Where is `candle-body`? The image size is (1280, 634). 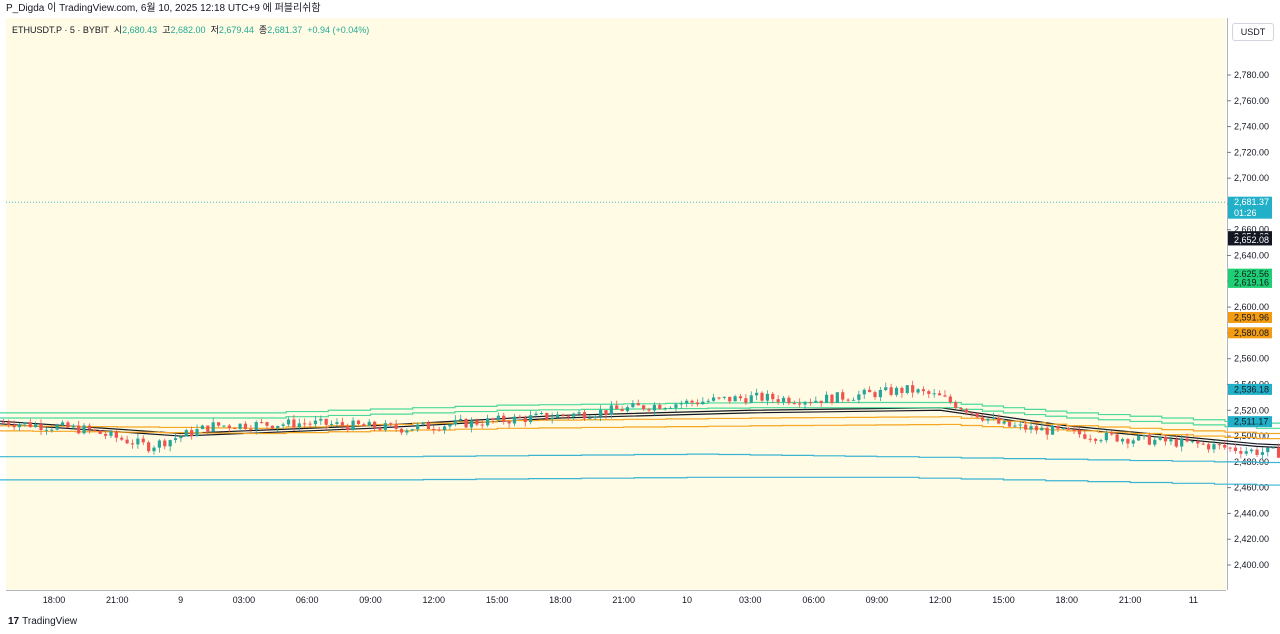 candle-body is located at coordinates (3, 422).